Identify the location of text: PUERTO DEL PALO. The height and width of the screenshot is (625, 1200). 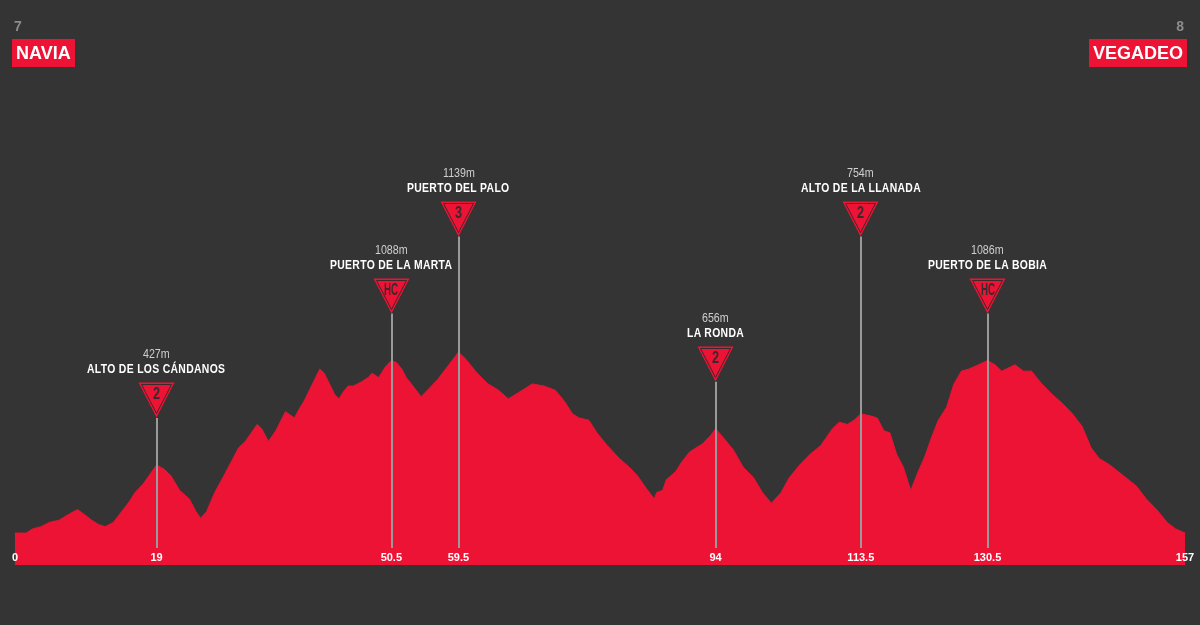
(458, 188).